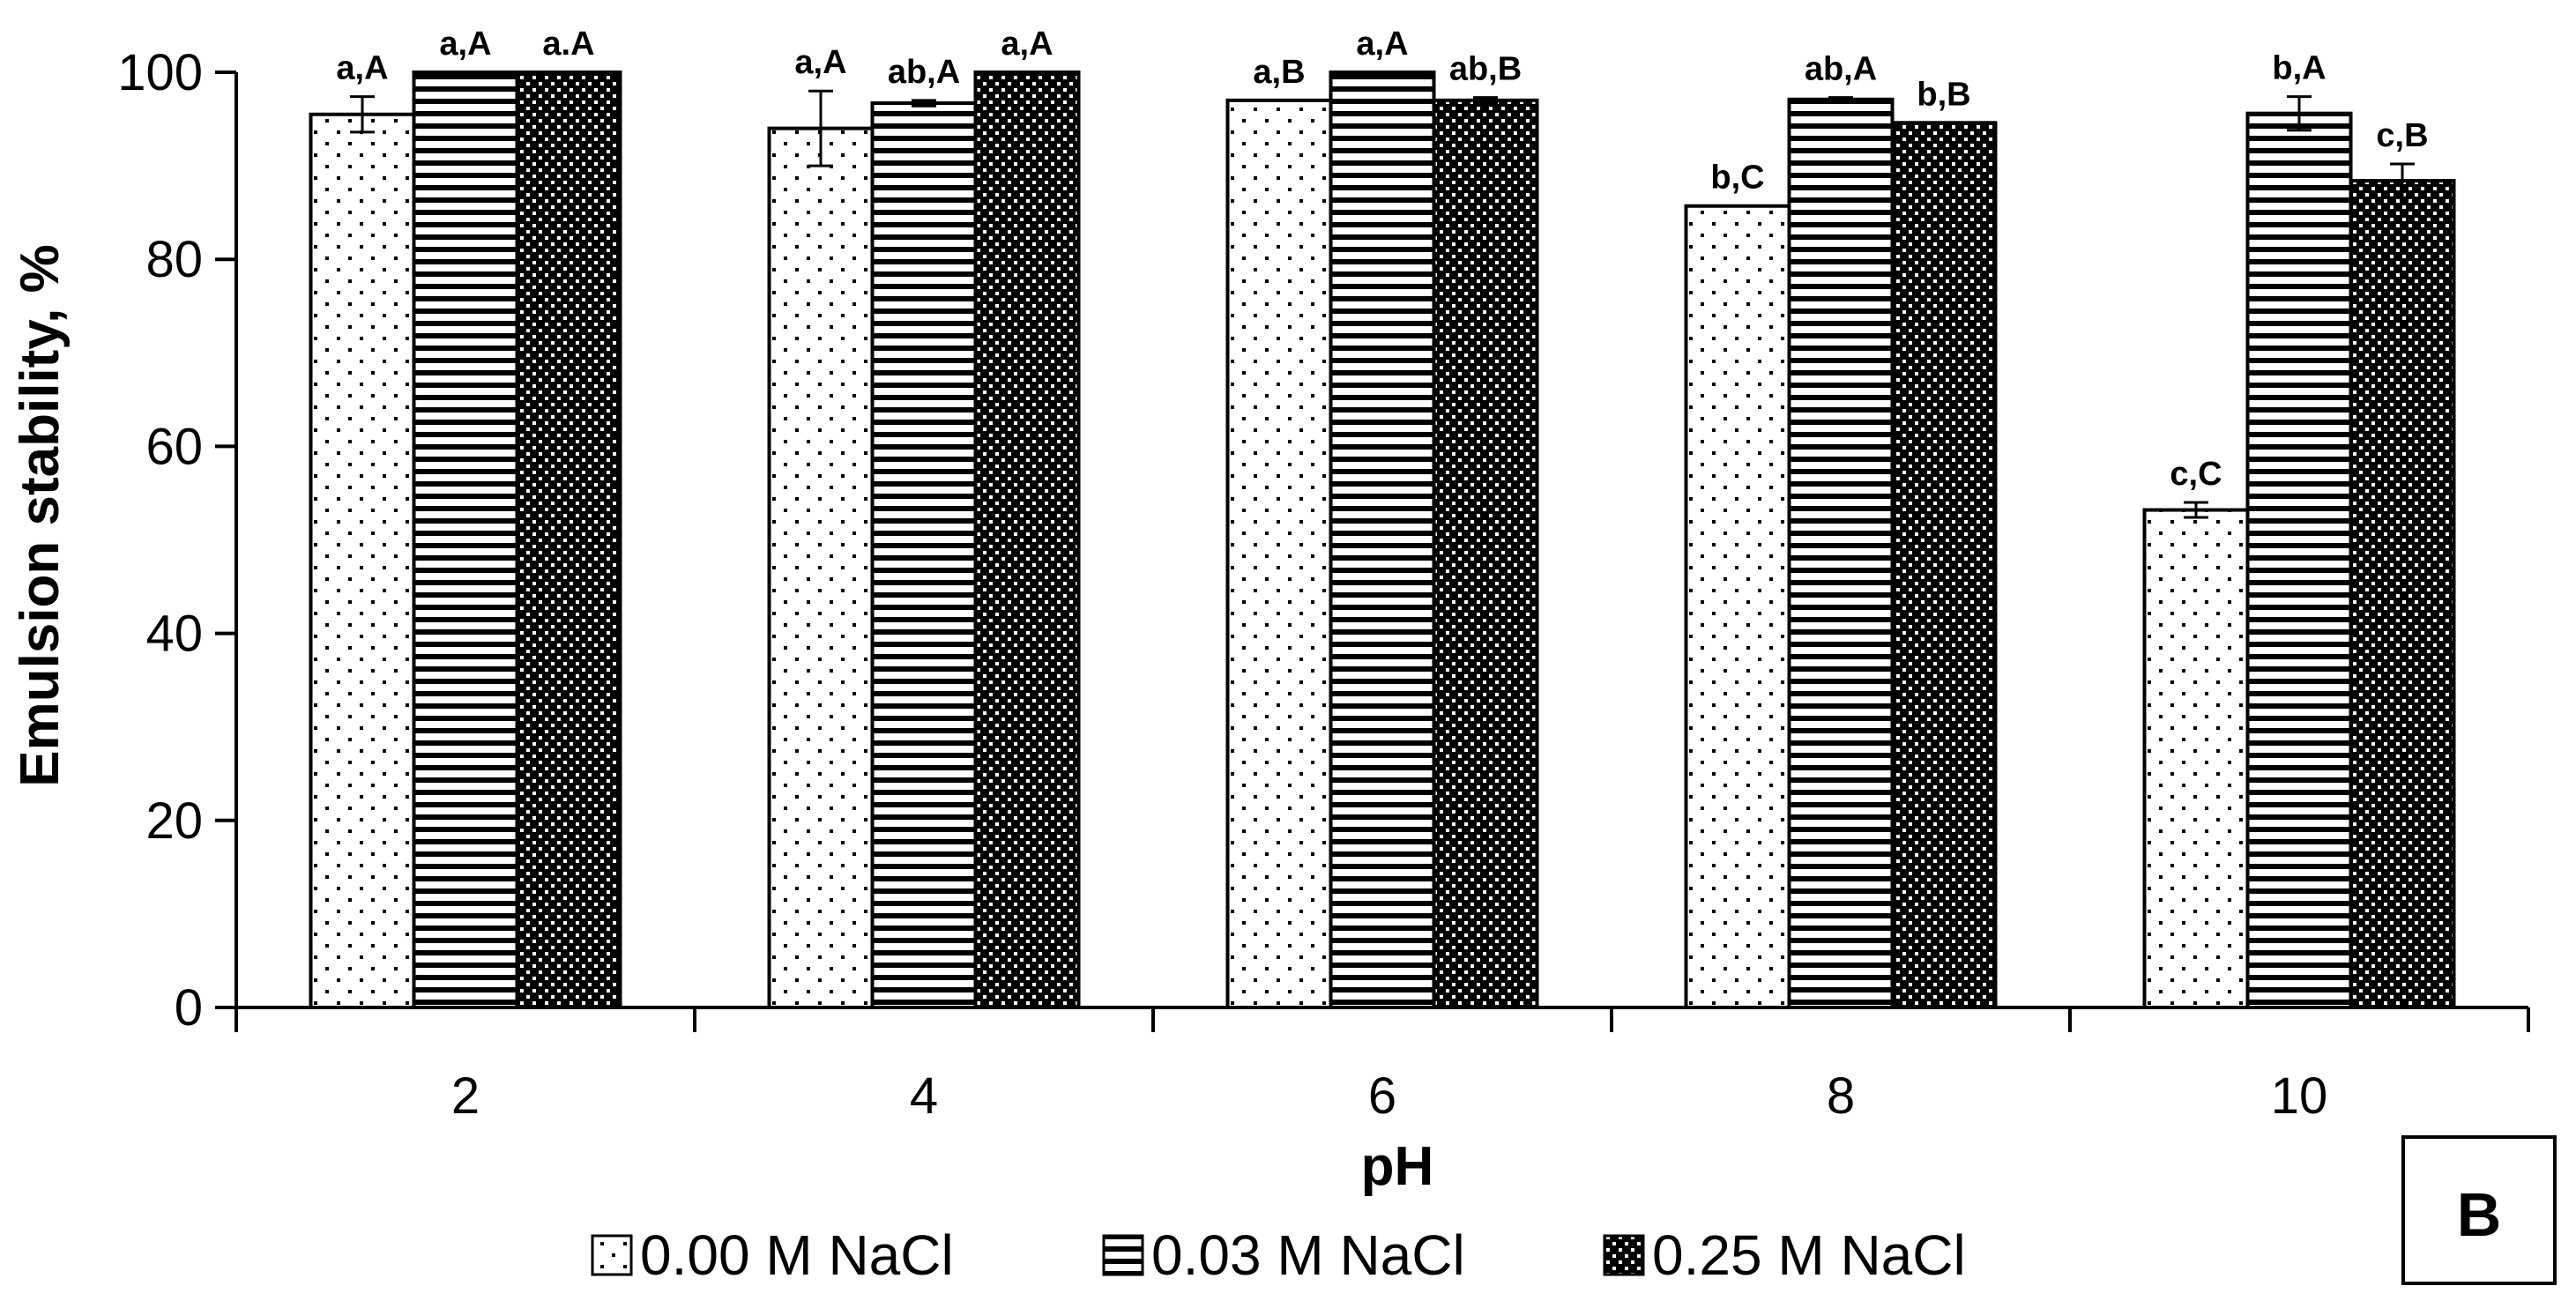 The width and height of the screenshot is (2576, 1301). I want to click on panel-label-box: B, so click(2479, 1210).